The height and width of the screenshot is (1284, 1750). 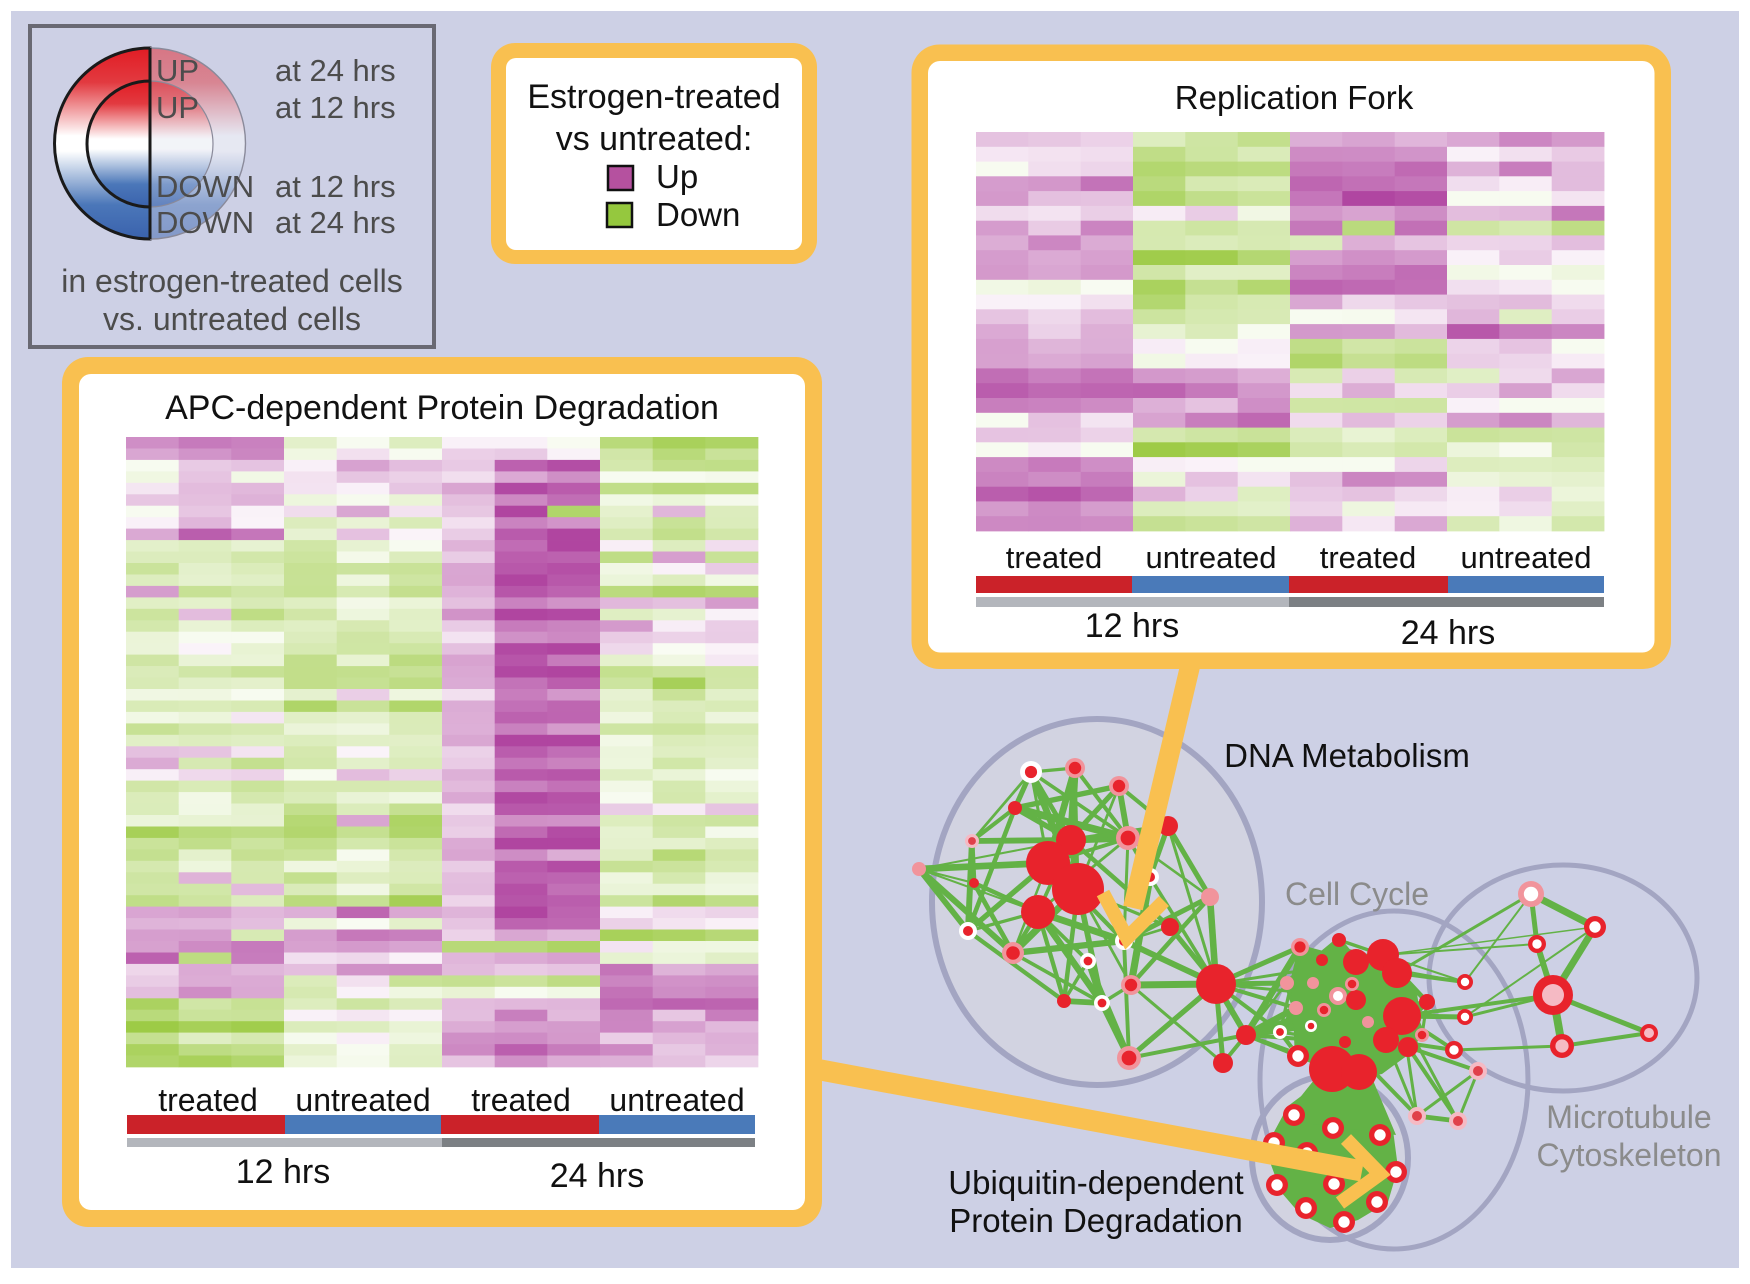 I want to click on svg-text: DNA Metabolism, so click(x=1347, y=755).